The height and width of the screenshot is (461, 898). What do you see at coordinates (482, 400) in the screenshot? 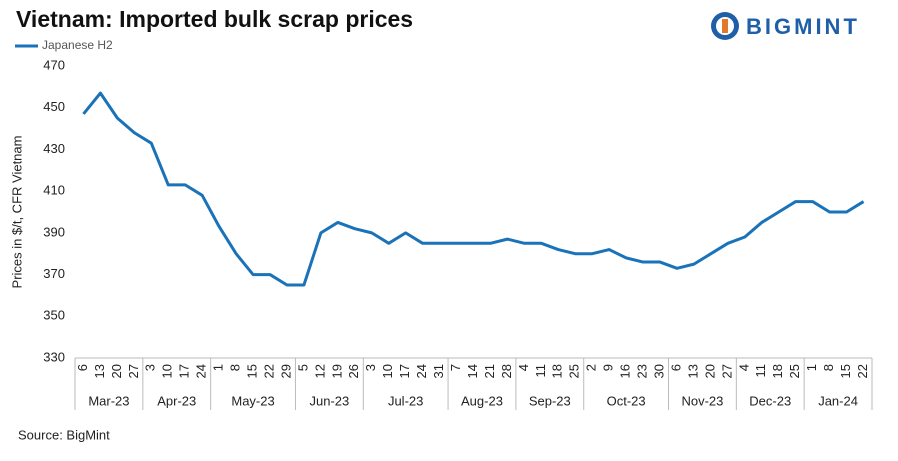
I see `x-group-label: Aug-23` at bounding box center [482, 400].